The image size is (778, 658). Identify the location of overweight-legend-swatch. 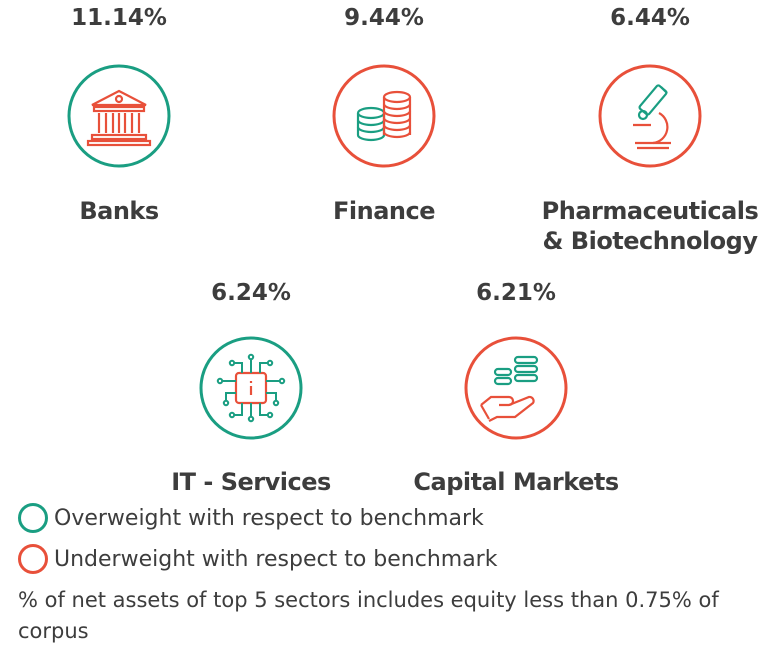
(33, 518).